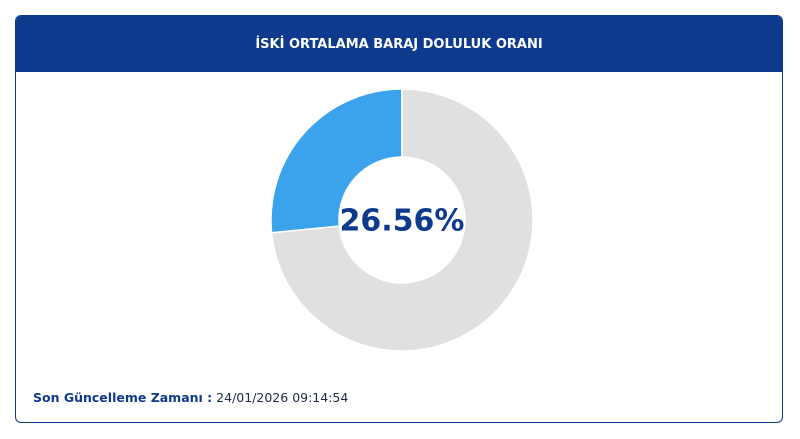 The width and height of the screenshot is (800, 439). I want to click on footer-value: 24/01/2026 09:14:54, so click(282, 397).